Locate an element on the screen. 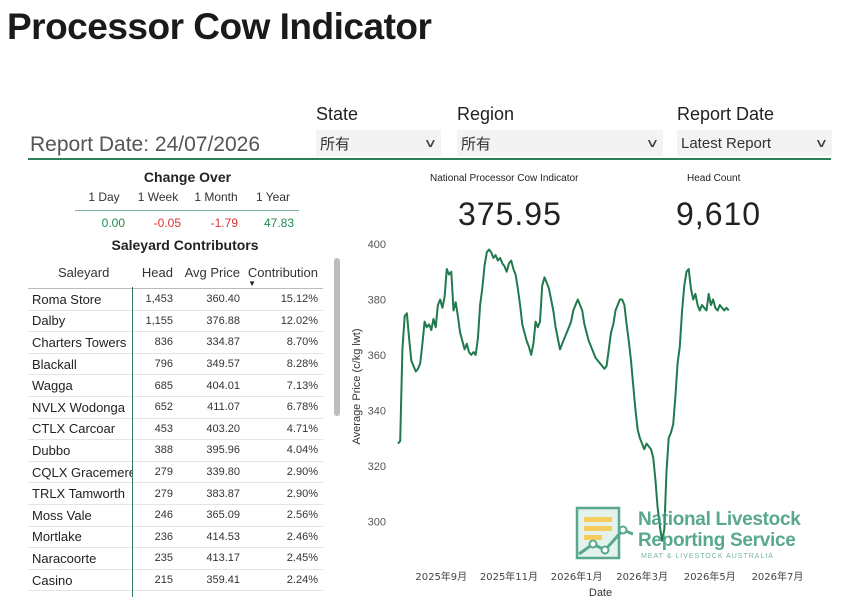 The width and height of the screenshot is (845, 606). change-value: 0.00 is located at coordinates (113, 223).